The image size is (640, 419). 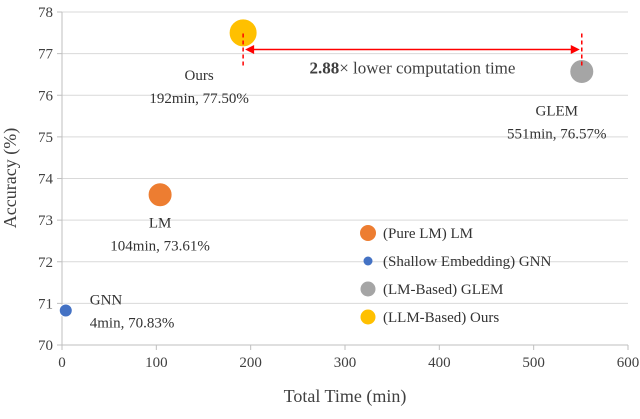 What do you see at coordinates (250, 49) in the screenshot?
I see `annotation-arrowhead-left` at bounding box center [250, 49].